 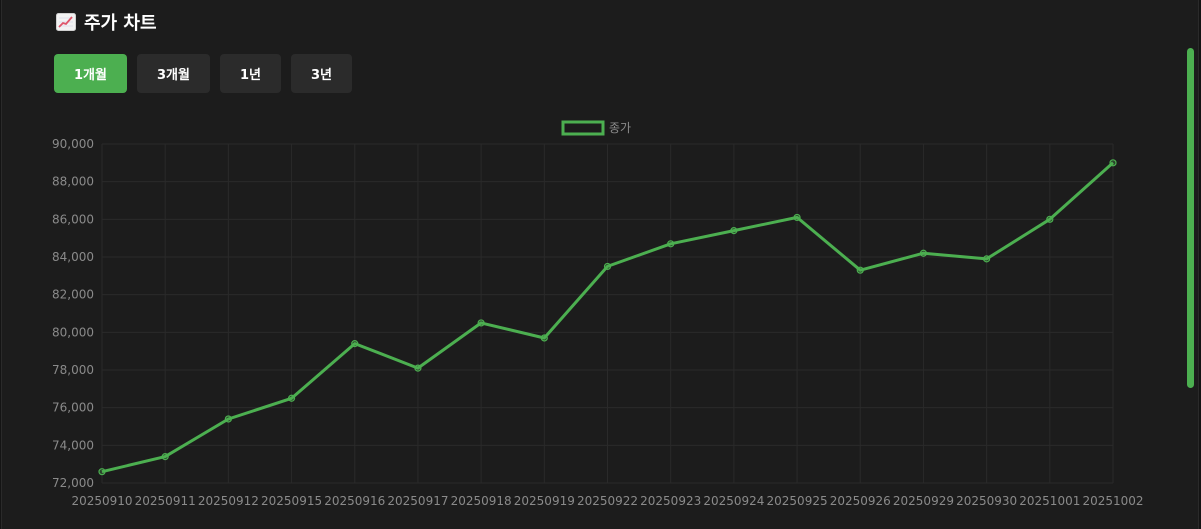 I want to click on x-tick-label: 20250924, so click(x=733, y=501).